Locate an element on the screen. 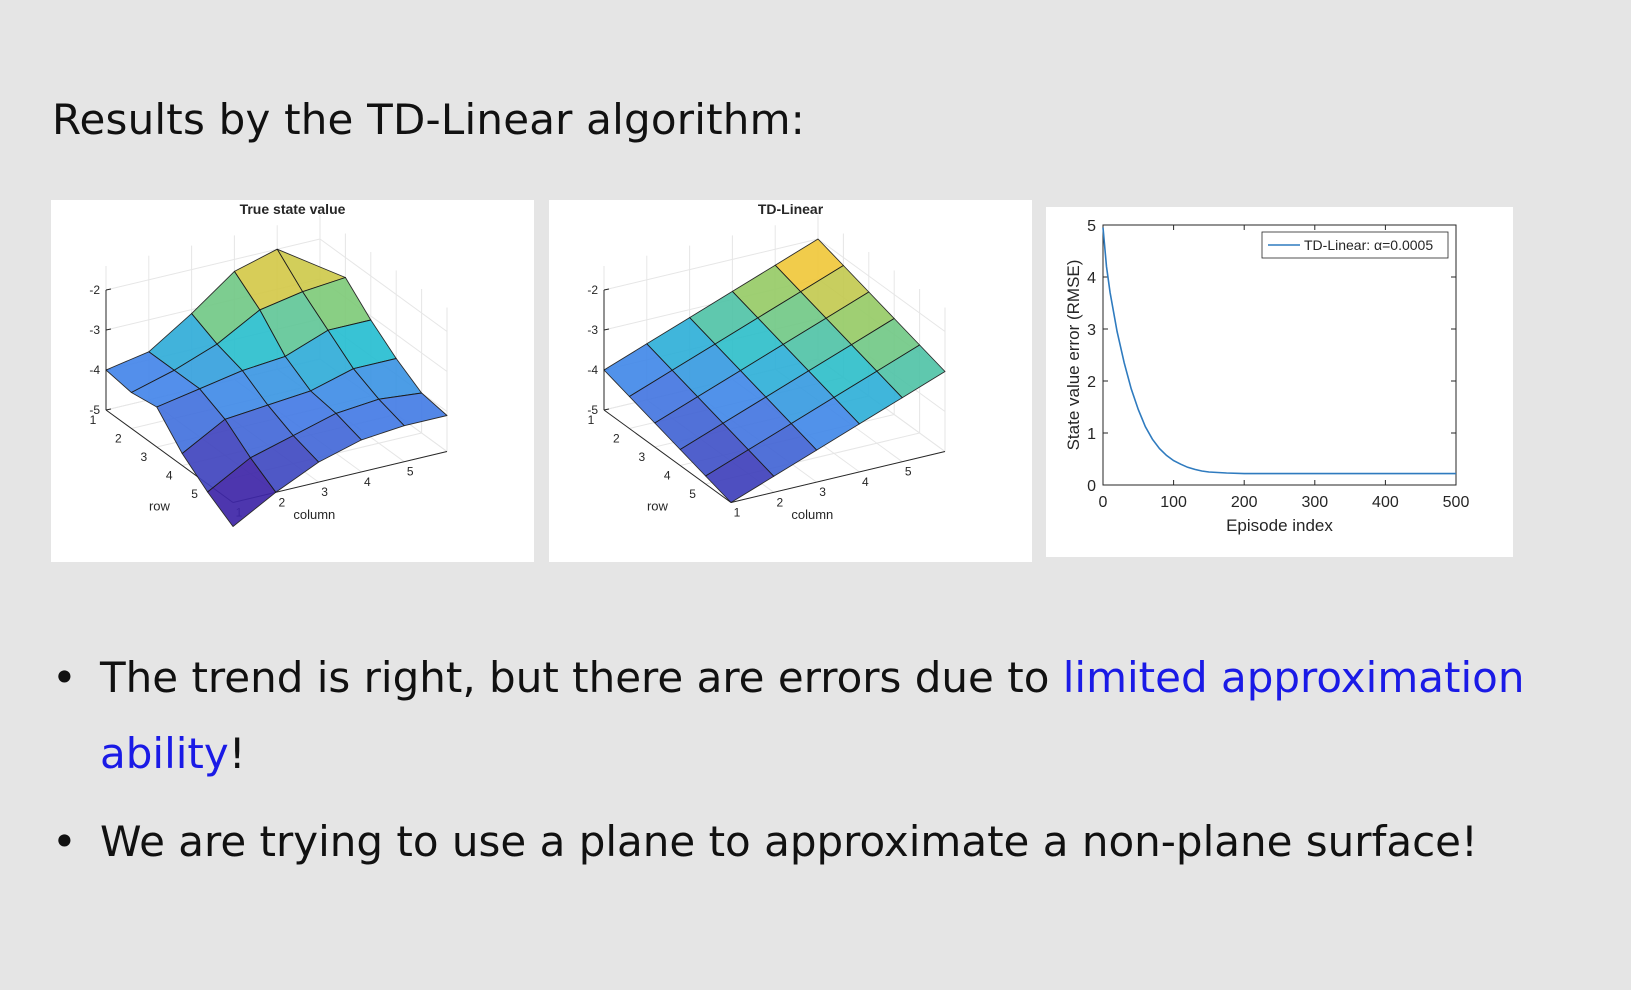  y-axis-label: State value error (RMSE) is located at coordinates (1073, 355).